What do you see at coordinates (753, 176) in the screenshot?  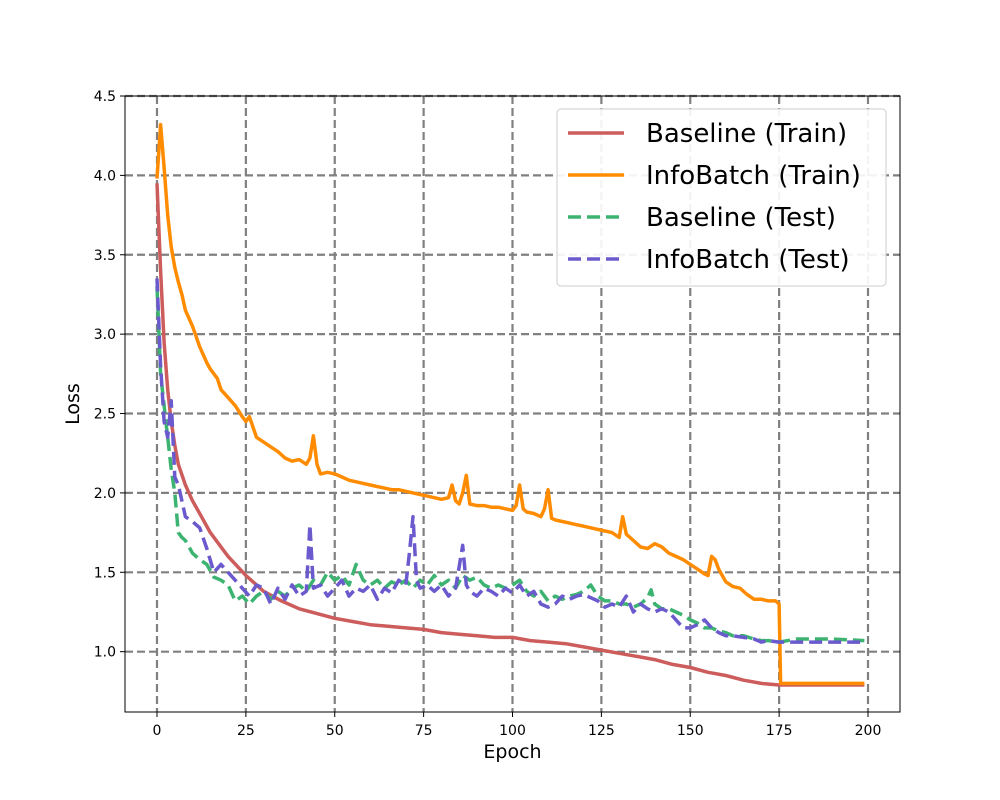 I see `legend-label-infobatch-train: InfoBatch (Train)` at bounding box center [753, 176].